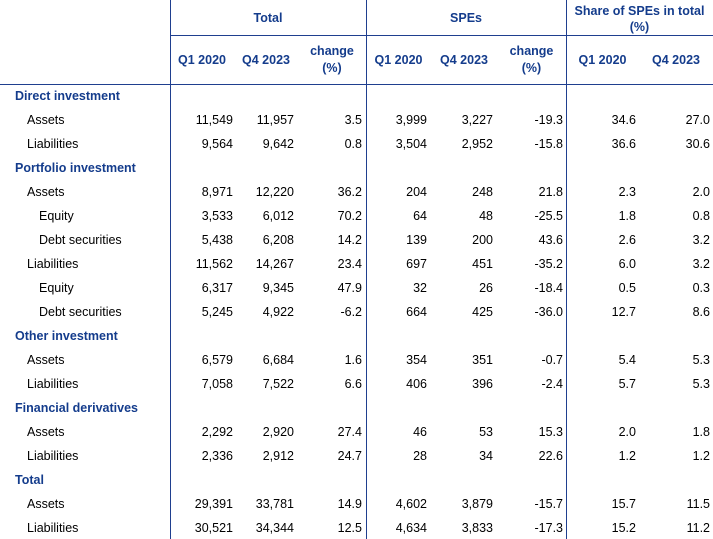 Image resolution: width=713 pixels, height=539 pixels. What do you see at coordinates (486, 432) in the screenshot?
I see `cell-spes-q4: 53` at bounding box center [486, 432].